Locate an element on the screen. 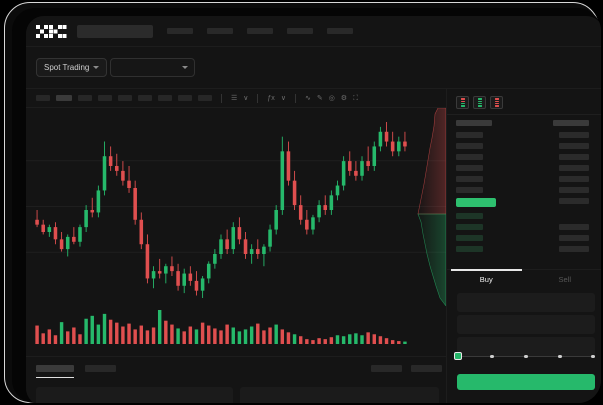  fullscreen-icon: ⛶ is located at coordinates (355, 98).